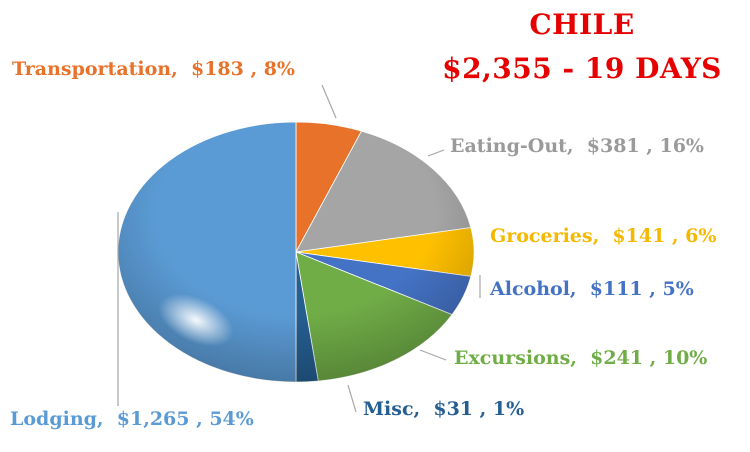 The image size is (750, 452). I want to click on data-label-transportation: Transportation, $183 , 8%, so click(153, 69).